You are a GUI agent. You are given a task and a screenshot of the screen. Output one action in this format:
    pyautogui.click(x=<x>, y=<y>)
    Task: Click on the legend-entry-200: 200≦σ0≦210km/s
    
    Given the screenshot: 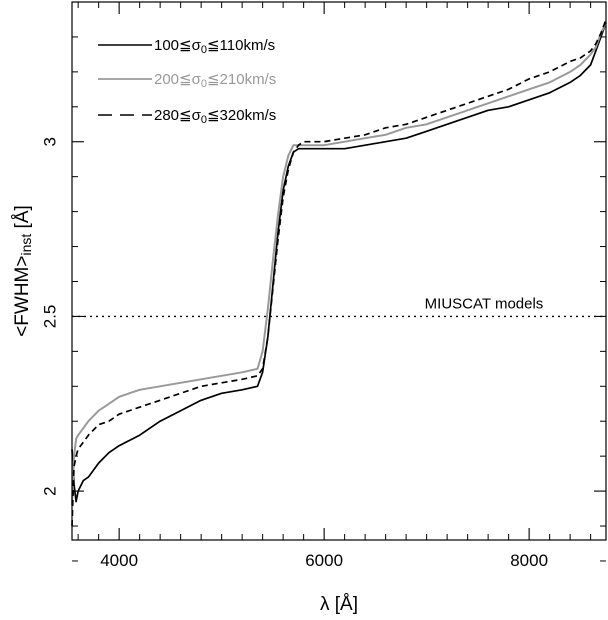 What is the action you would take?
    pyautogui.click(x=187, y=80)
    